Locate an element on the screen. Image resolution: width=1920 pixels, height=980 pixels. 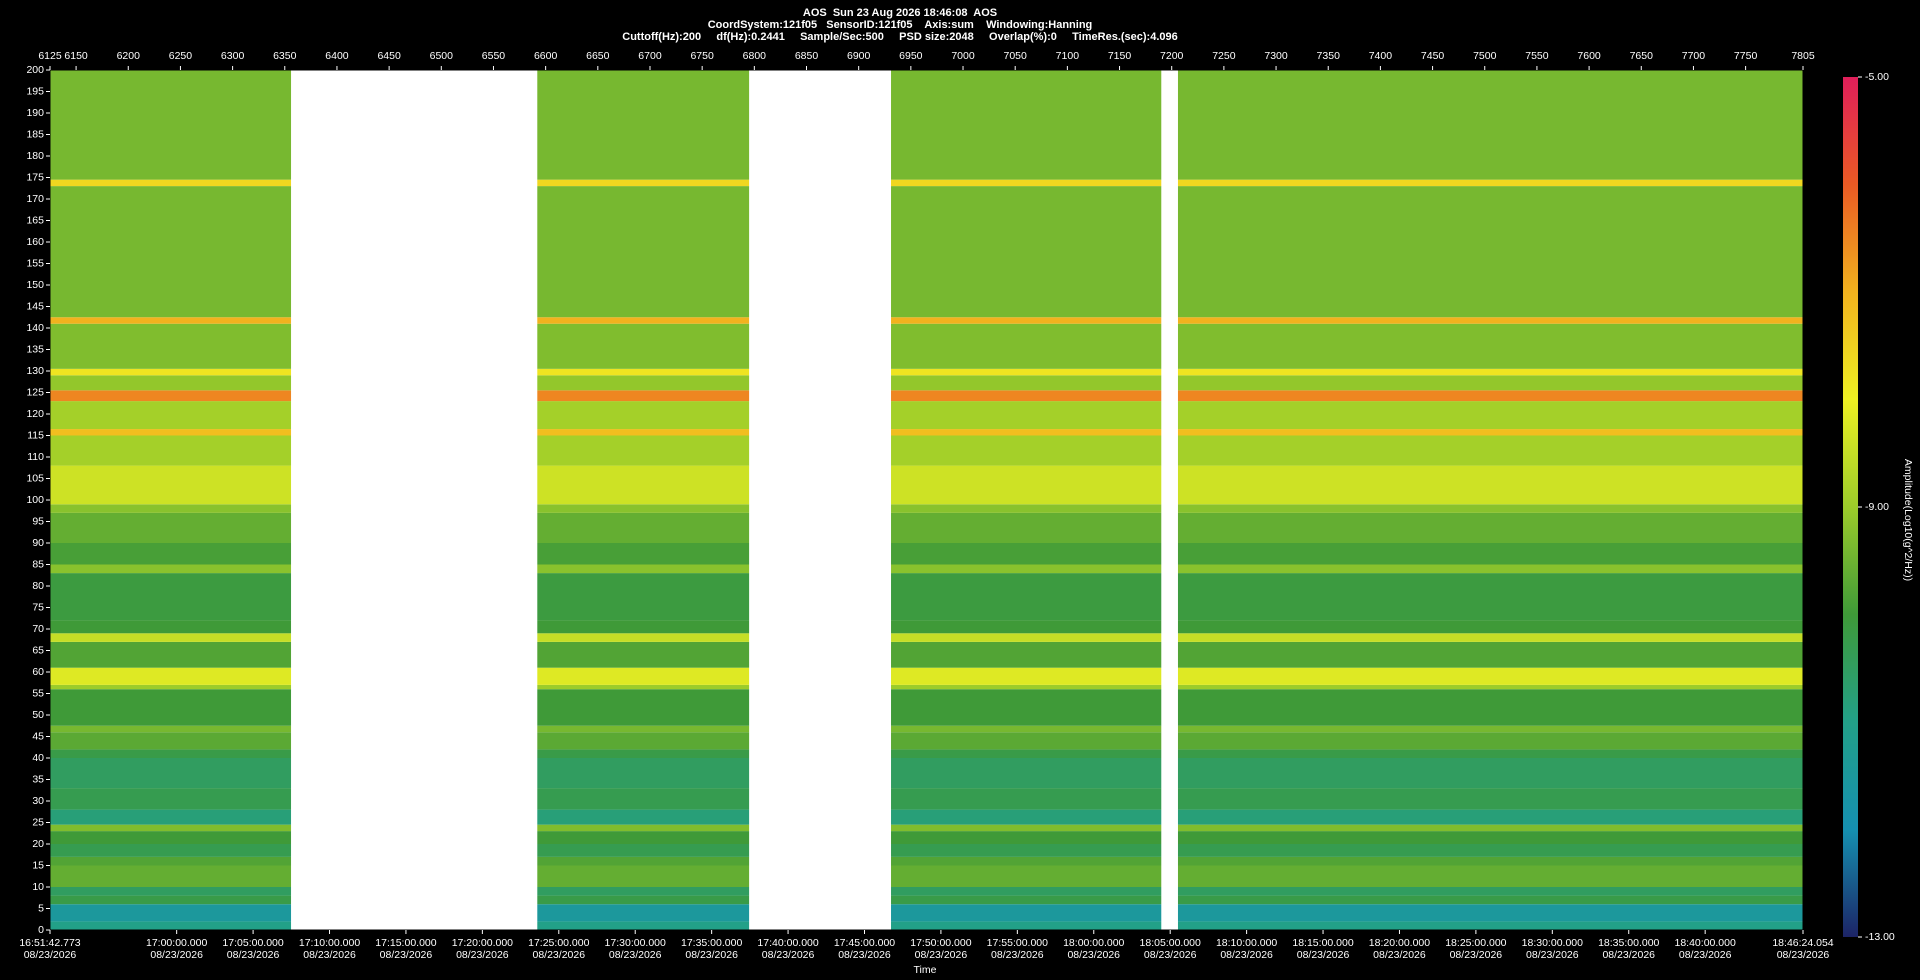
y-tick-label: 80 is located at coordinates (38, 586).